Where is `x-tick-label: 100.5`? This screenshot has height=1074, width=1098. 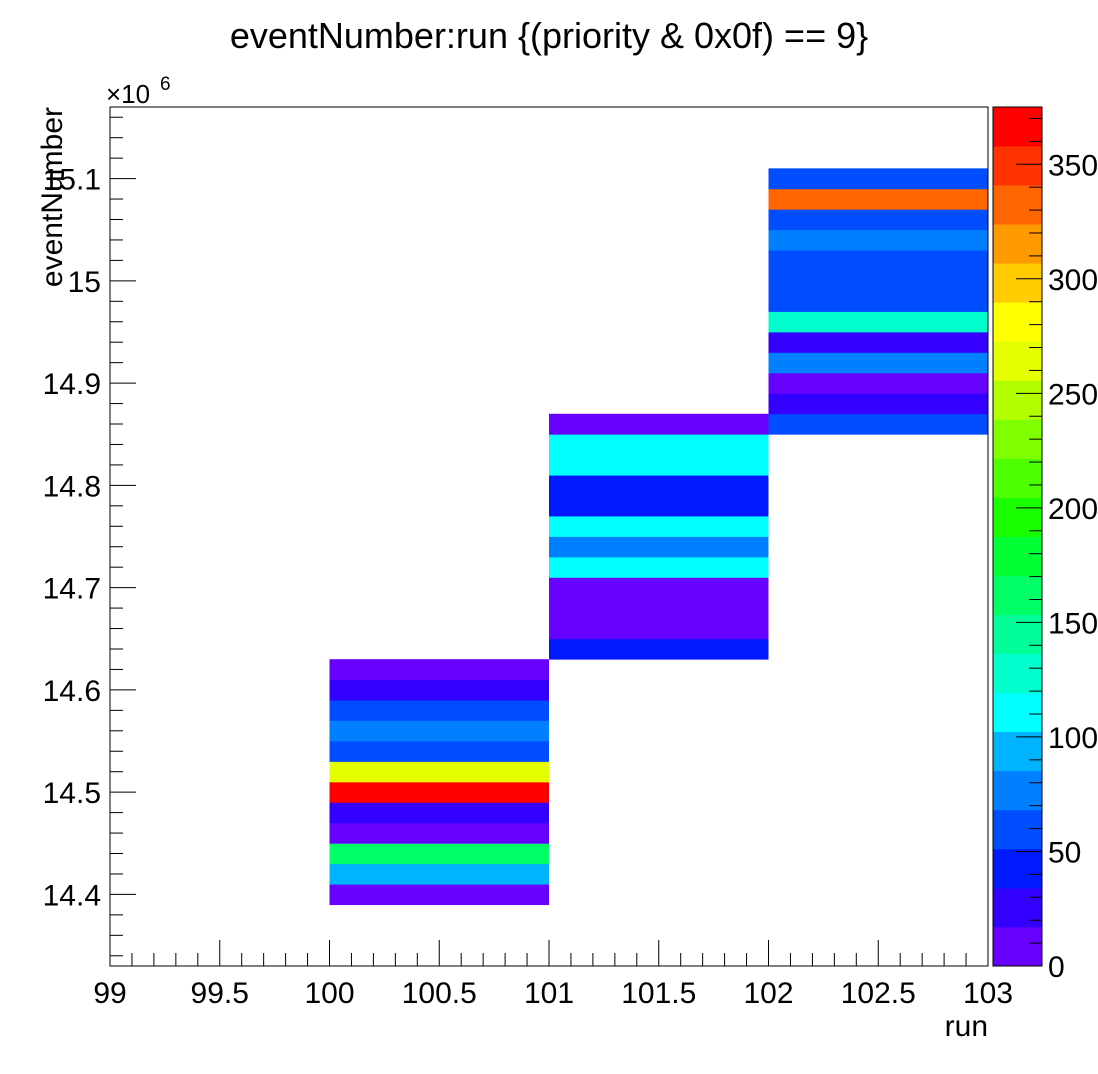 x-tick-label: 100.5 is located at coordinates (439, 993).